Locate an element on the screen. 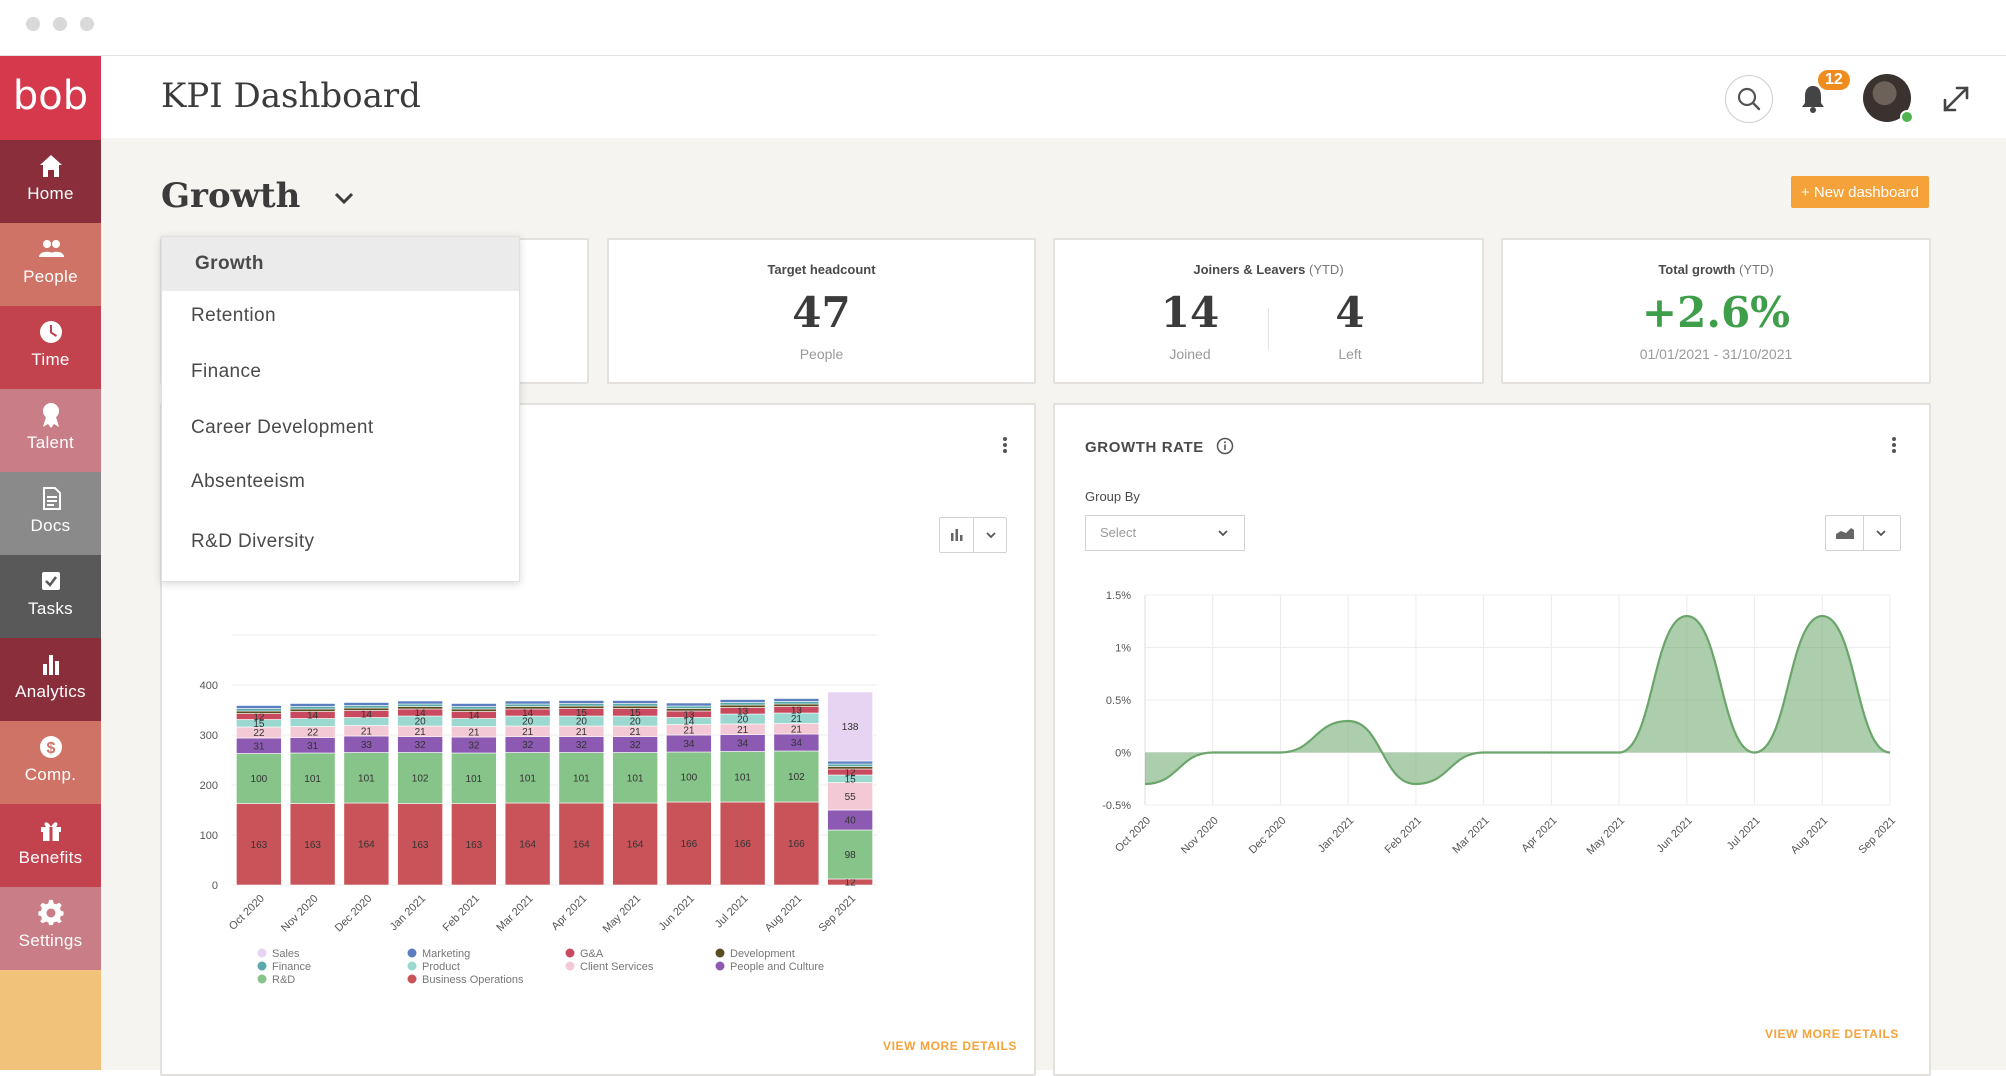 This screenshot has height=1076, width=2006. dashboard-option-retention: Retention is located at coordinates (233, 315).